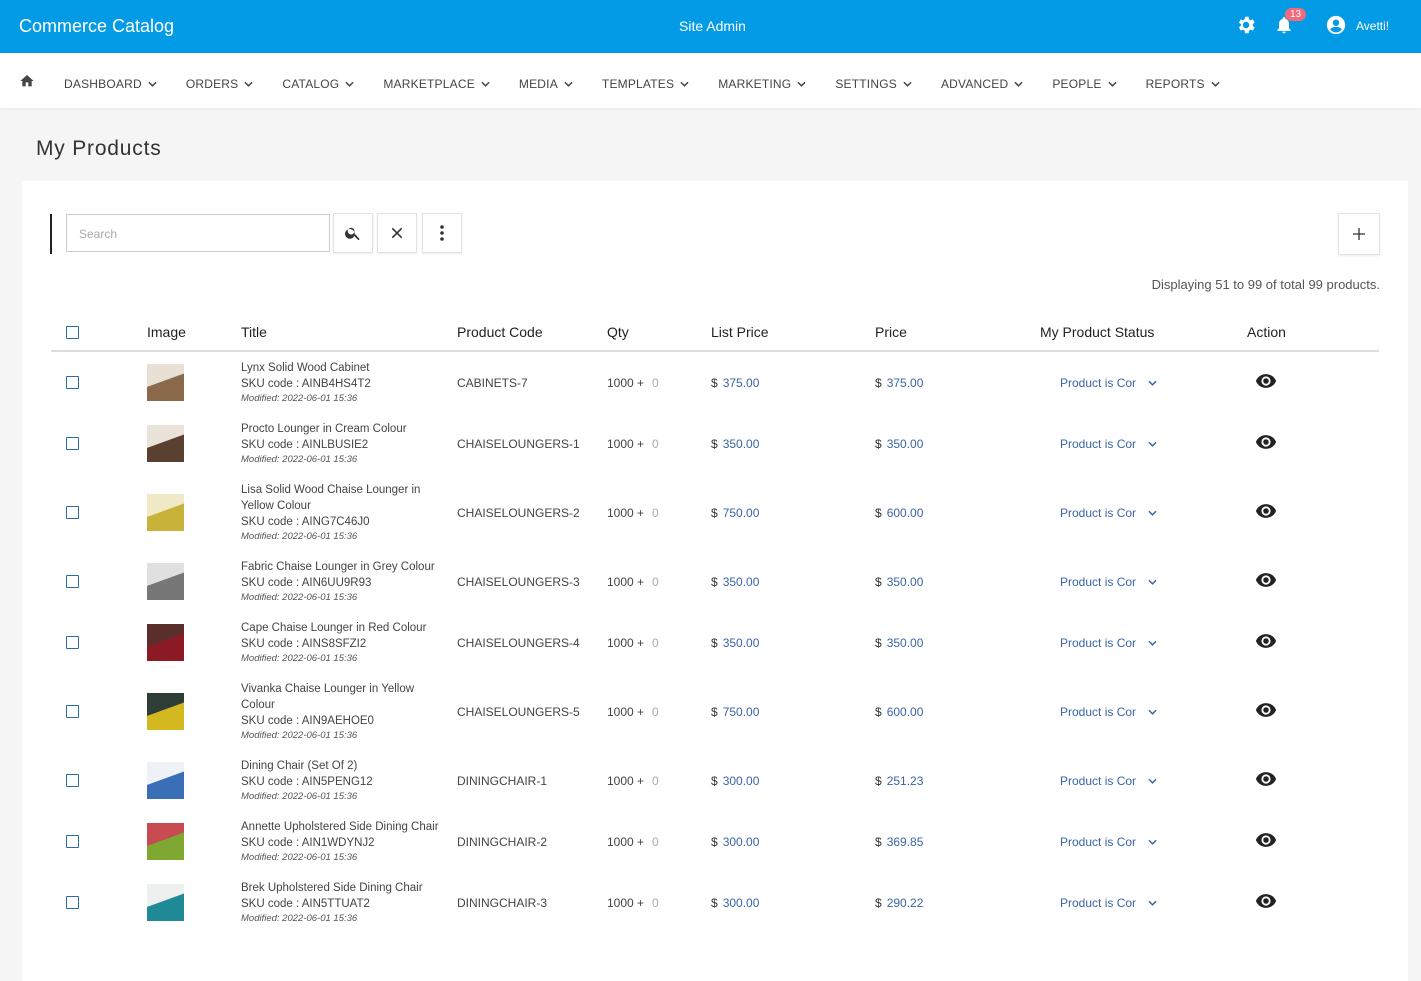 This screenshot has height=981, width=1421. What do you see at coordinates (1098, 711) in the screenshot?
I see `status-value: Product is Cor` at bounding box center [1098, 711].